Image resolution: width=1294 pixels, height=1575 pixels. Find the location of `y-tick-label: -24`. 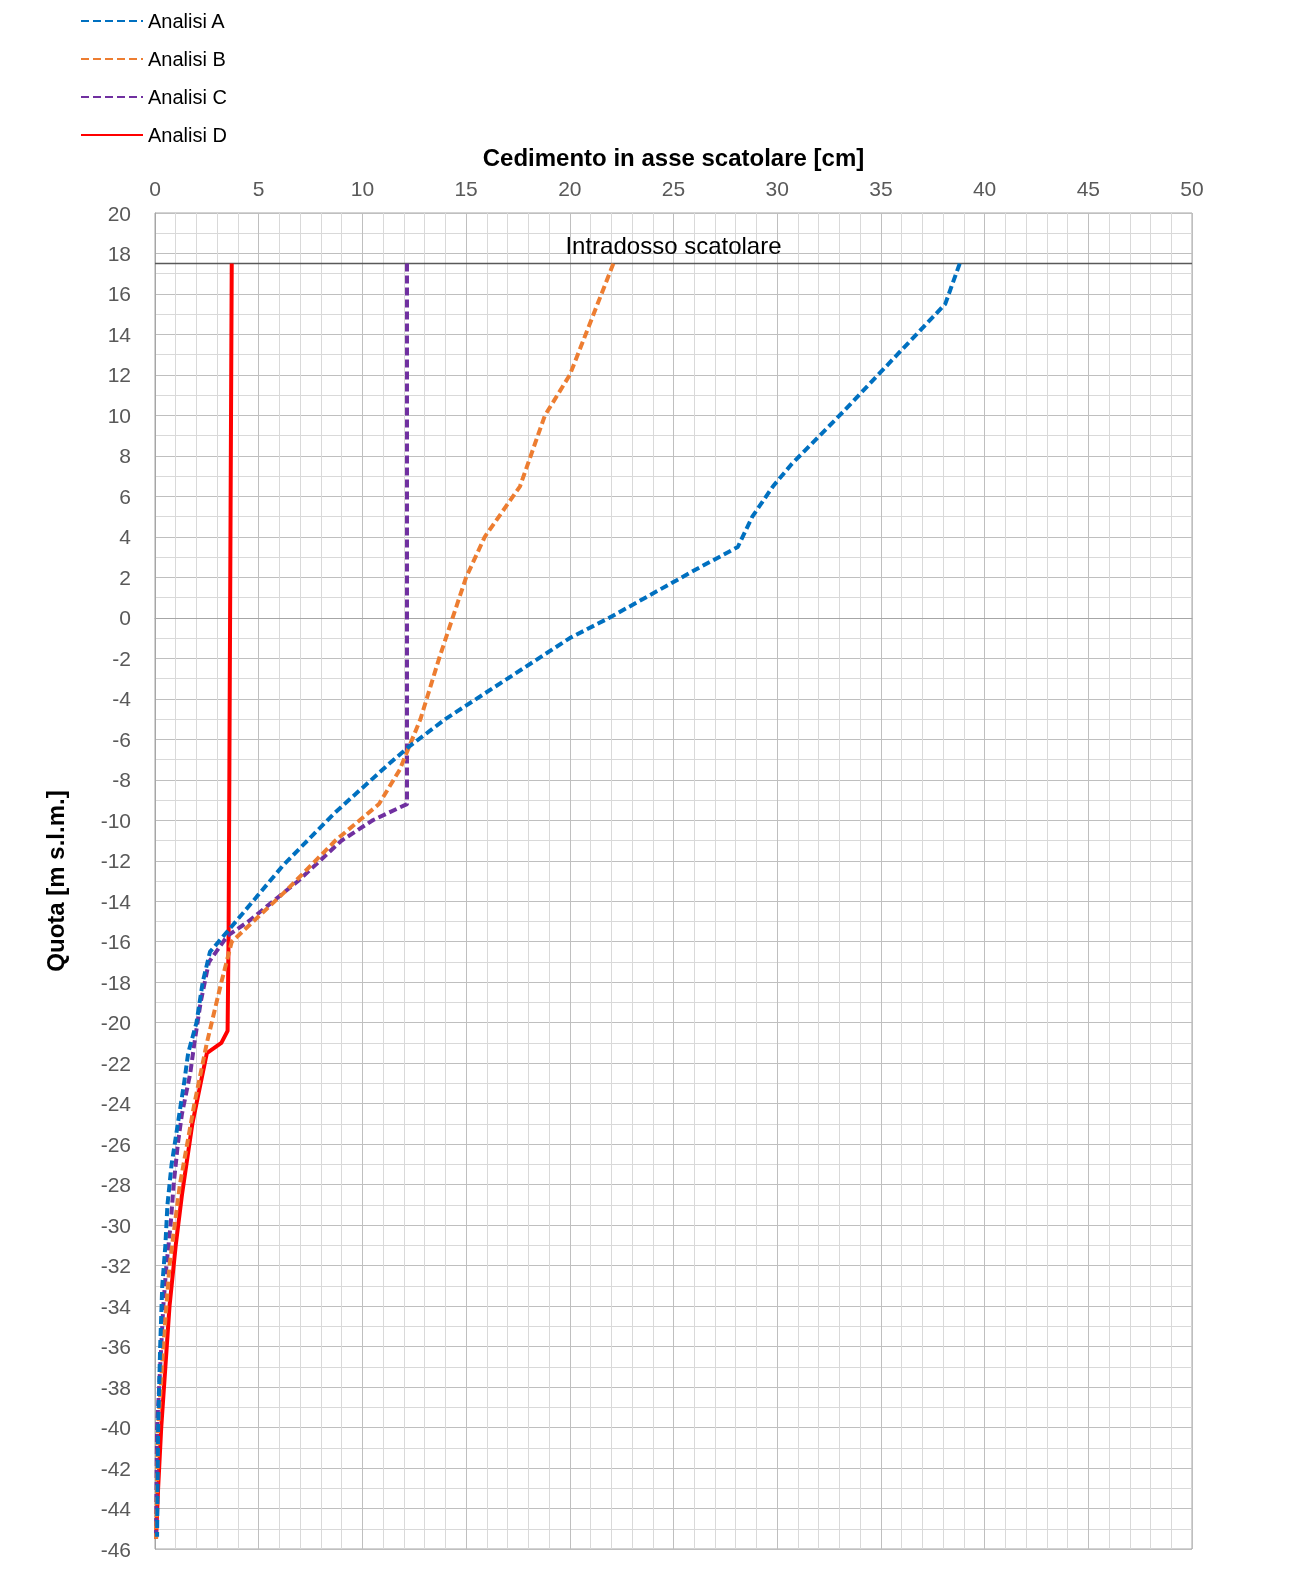

y-tick-label: -24 is located at coordinates (116, 1104).